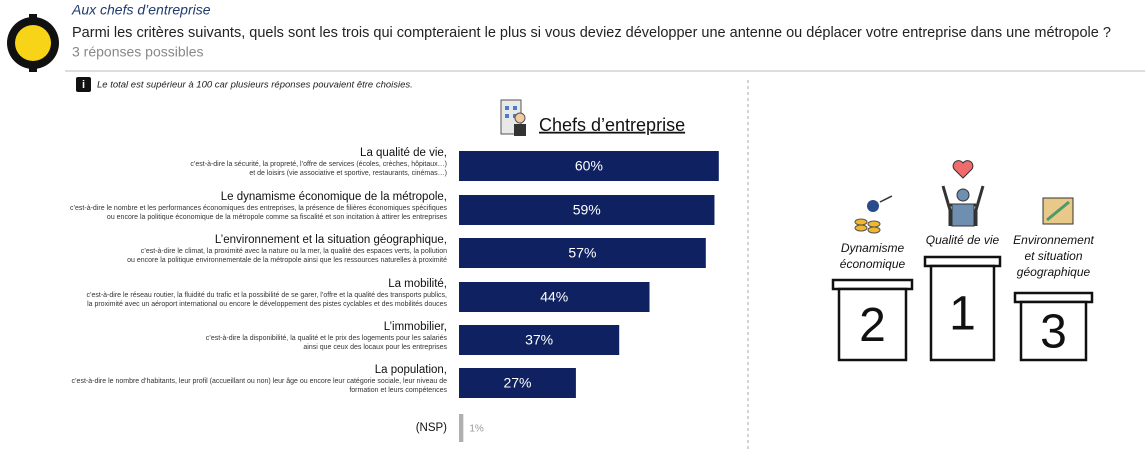 Image resolution: width=1145 pixels, height=449 pixels. I want to click on value-label: 57%, so click(582, 253).